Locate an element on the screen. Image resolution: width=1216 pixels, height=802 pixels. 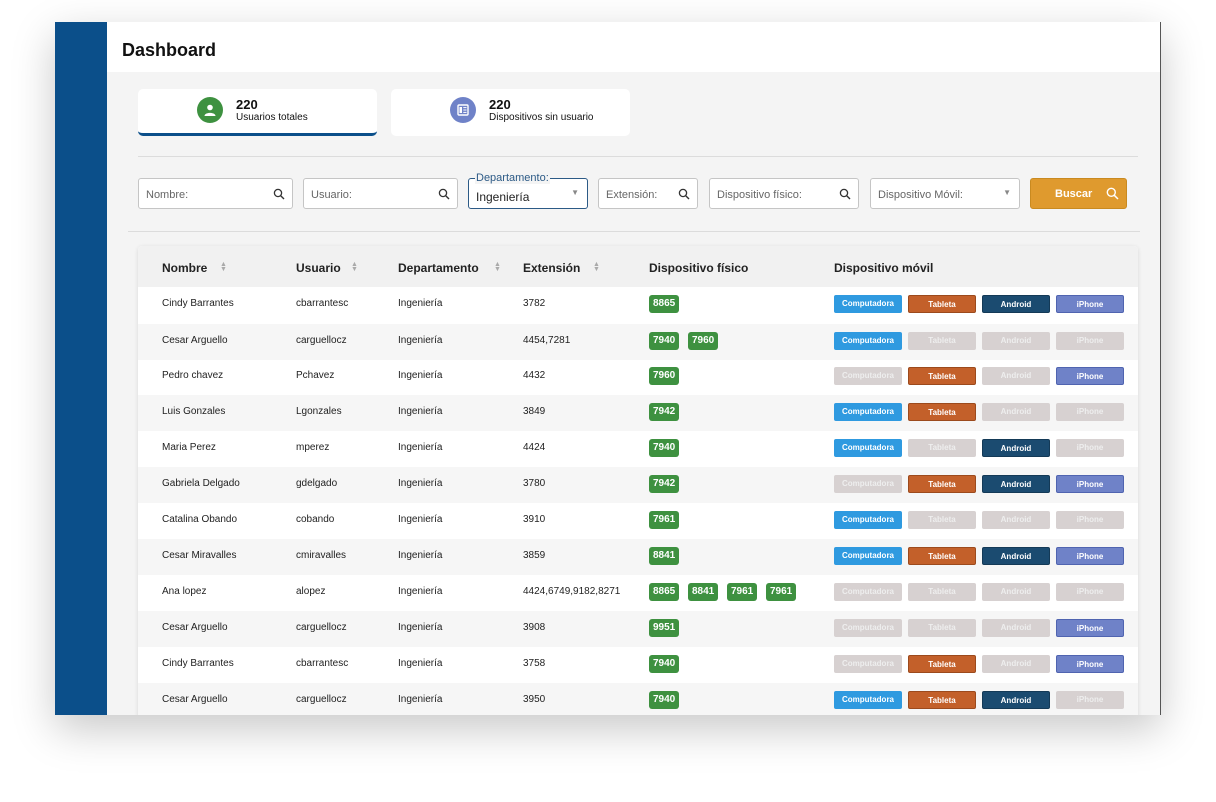
column-header-nombre: Nombre is located at coordinates (185, 268).